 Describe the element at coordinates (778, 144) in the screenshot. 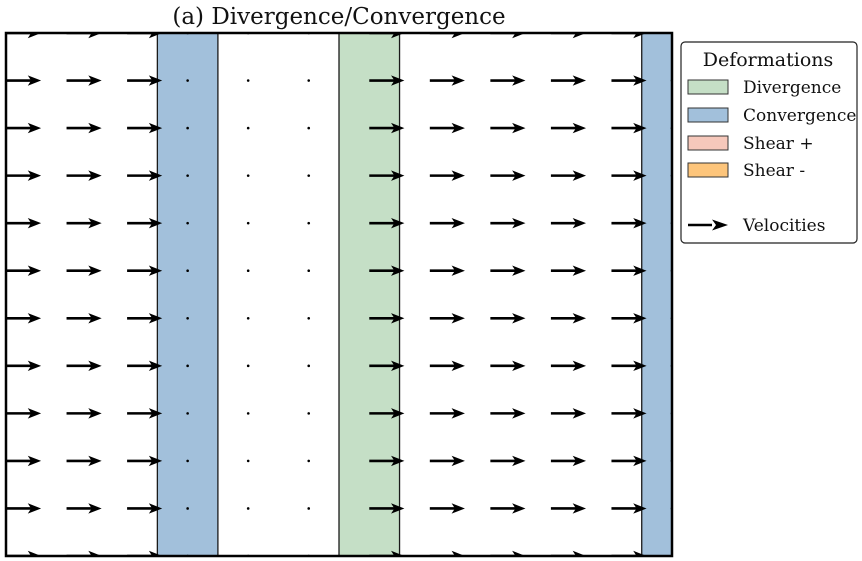

I see `legend-label: Shear +` at that location.